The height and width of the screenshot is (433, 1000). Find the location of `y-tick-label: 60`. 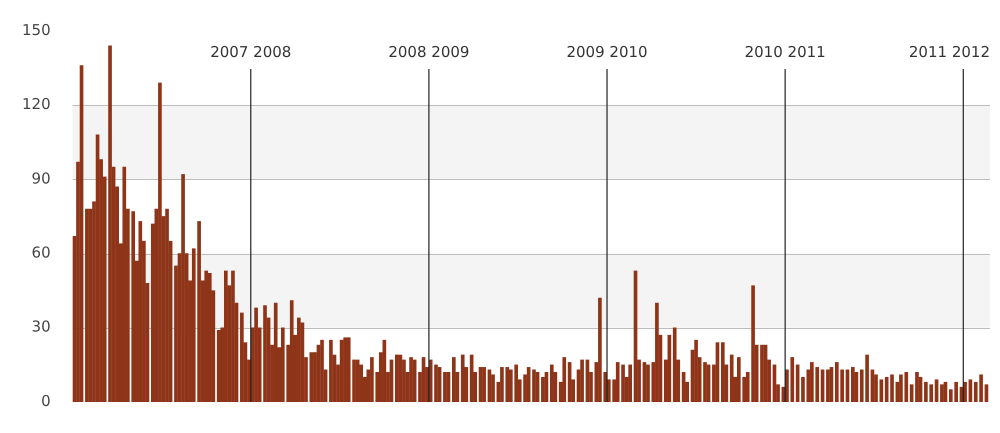

y-tick-label: 60 is located at coordinates (41, 252).